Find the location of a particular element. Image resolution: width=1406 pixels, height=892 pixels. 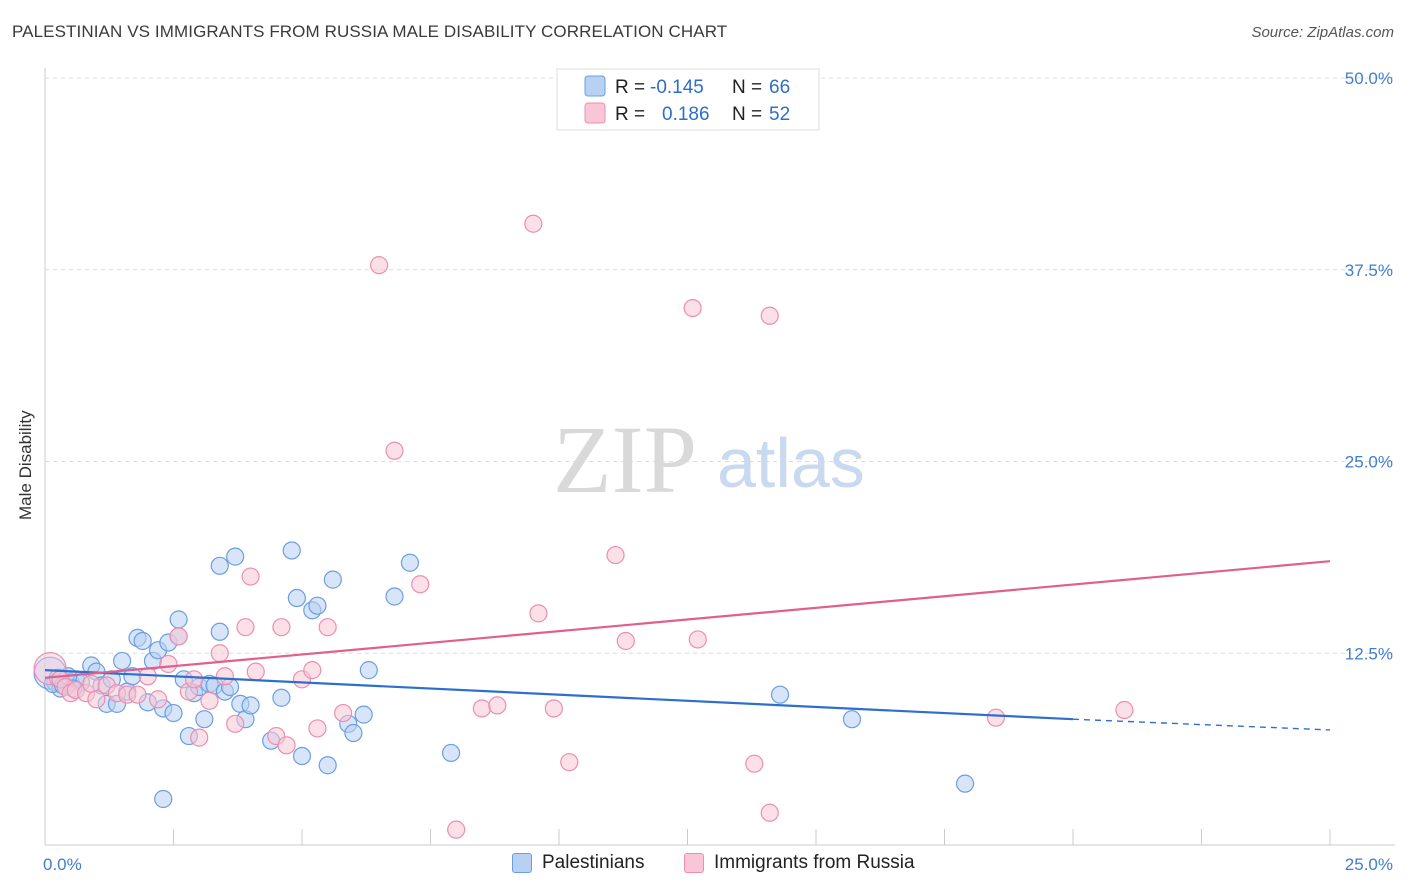

legend-r-label-2: R = is located at coordinates (630, 114).